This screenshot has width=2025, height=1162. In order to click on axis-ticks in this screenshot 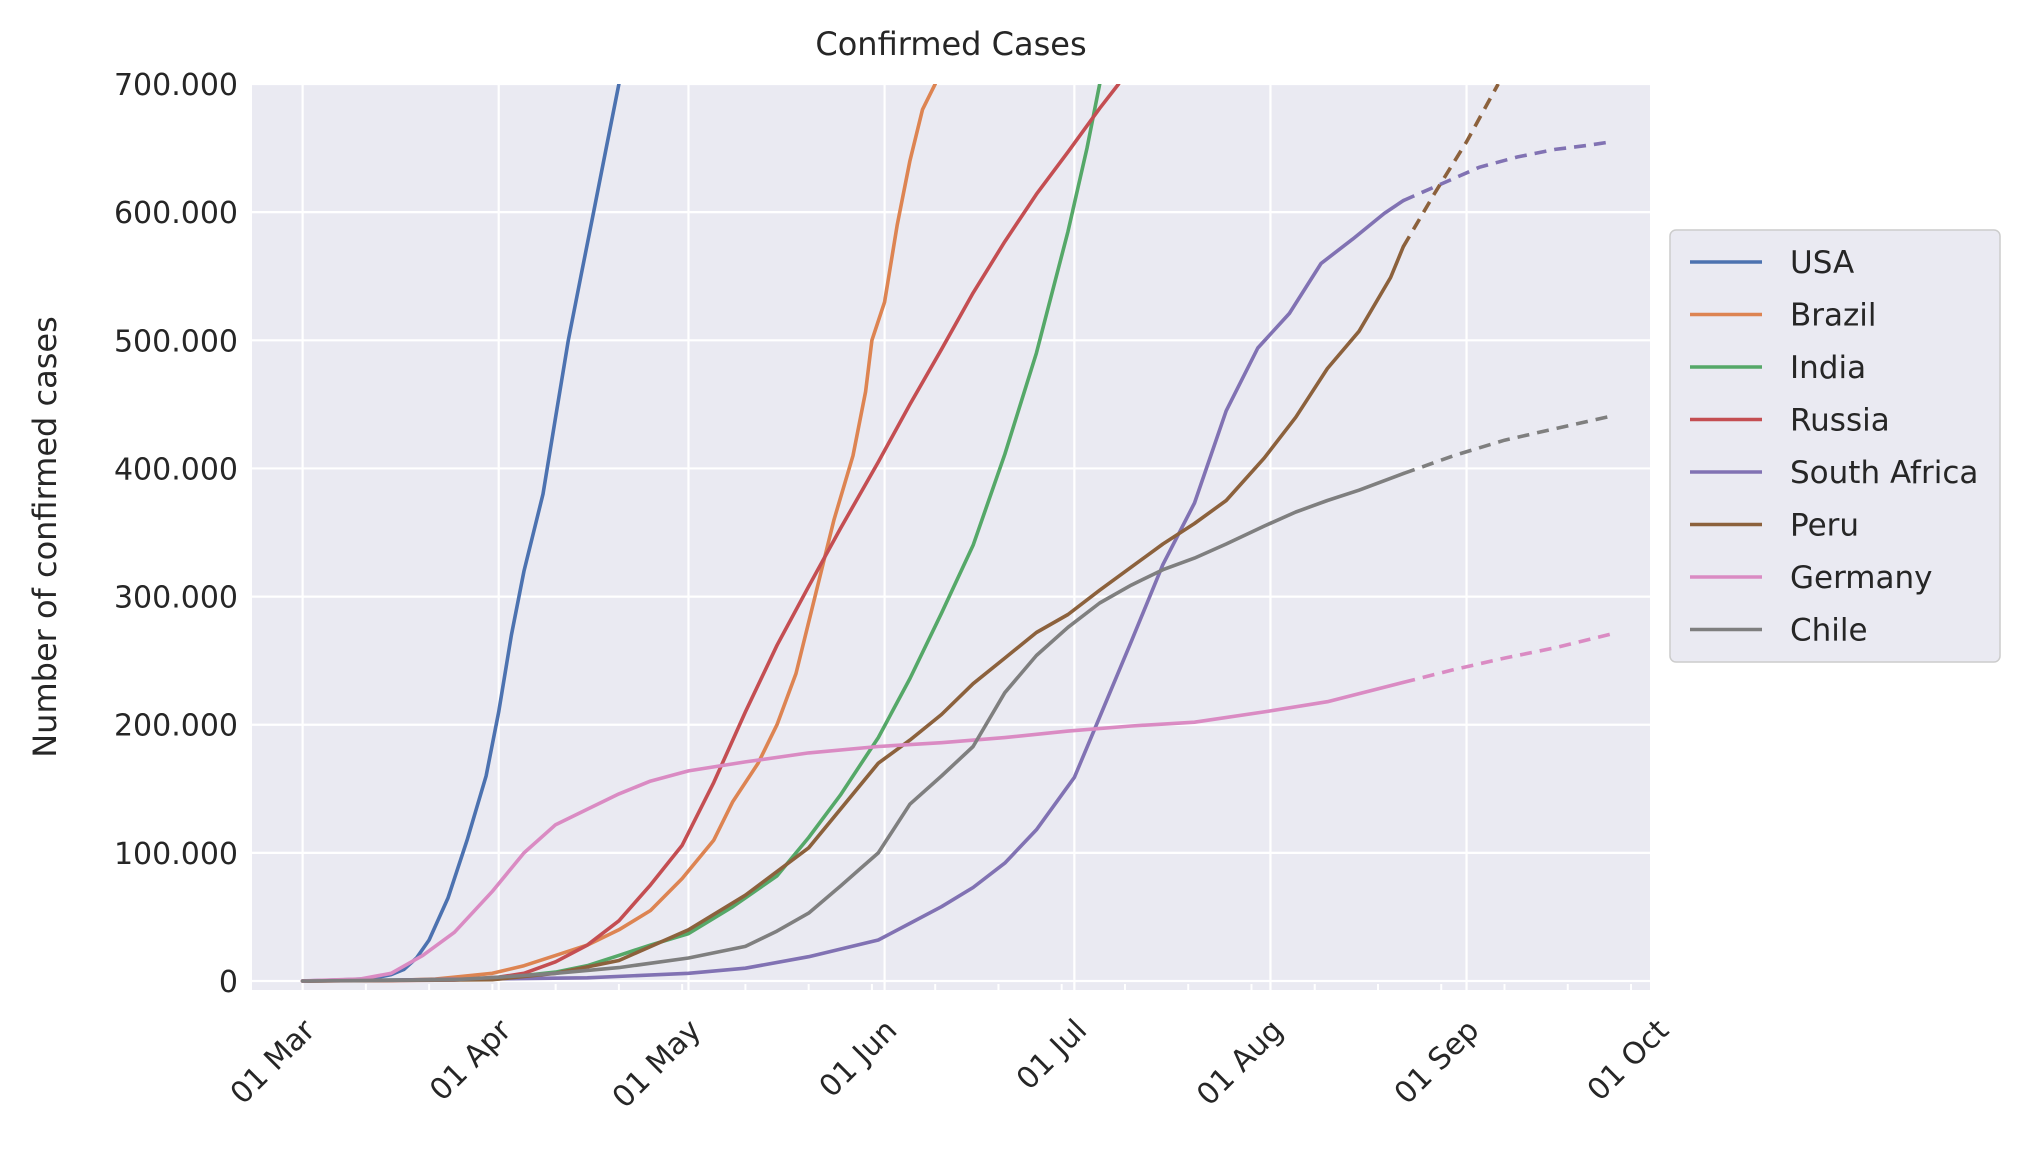, I will do `click(967, 987)`.